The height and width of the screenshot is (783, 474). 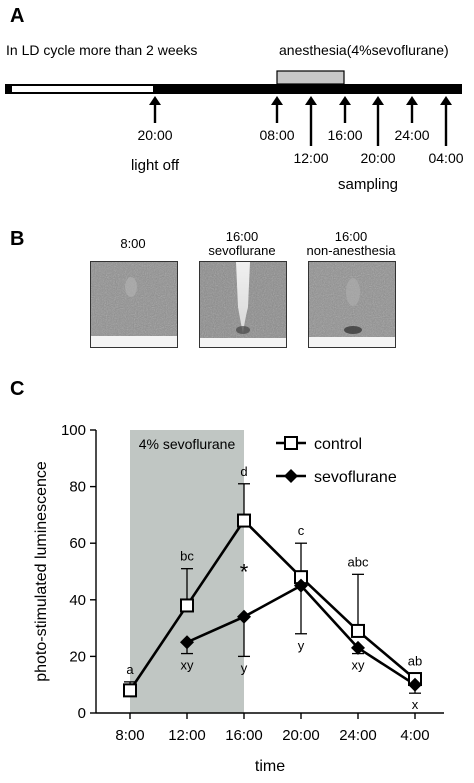 I want to click on sampling-time-0400: 04:00, so click(x=446, y=158).